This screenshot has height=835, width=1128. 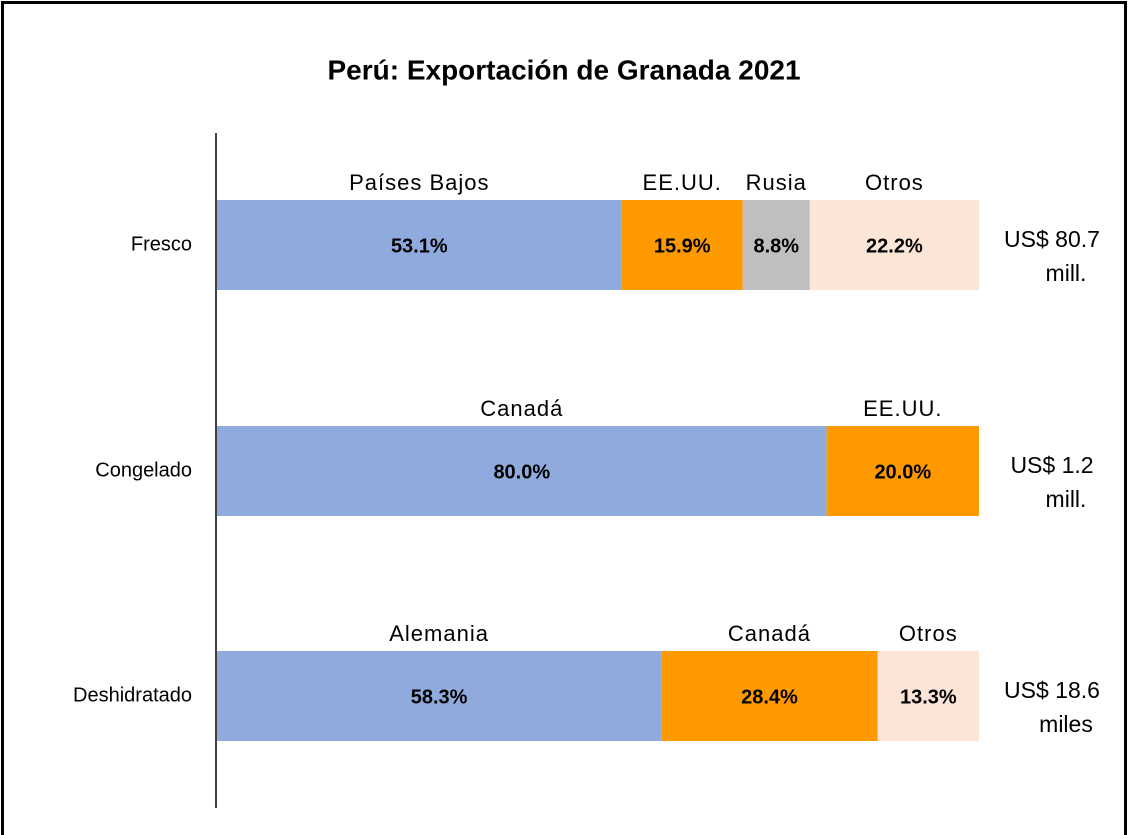 I want to click on total-label: US$ 1.2, so click(x=1051, y=465).